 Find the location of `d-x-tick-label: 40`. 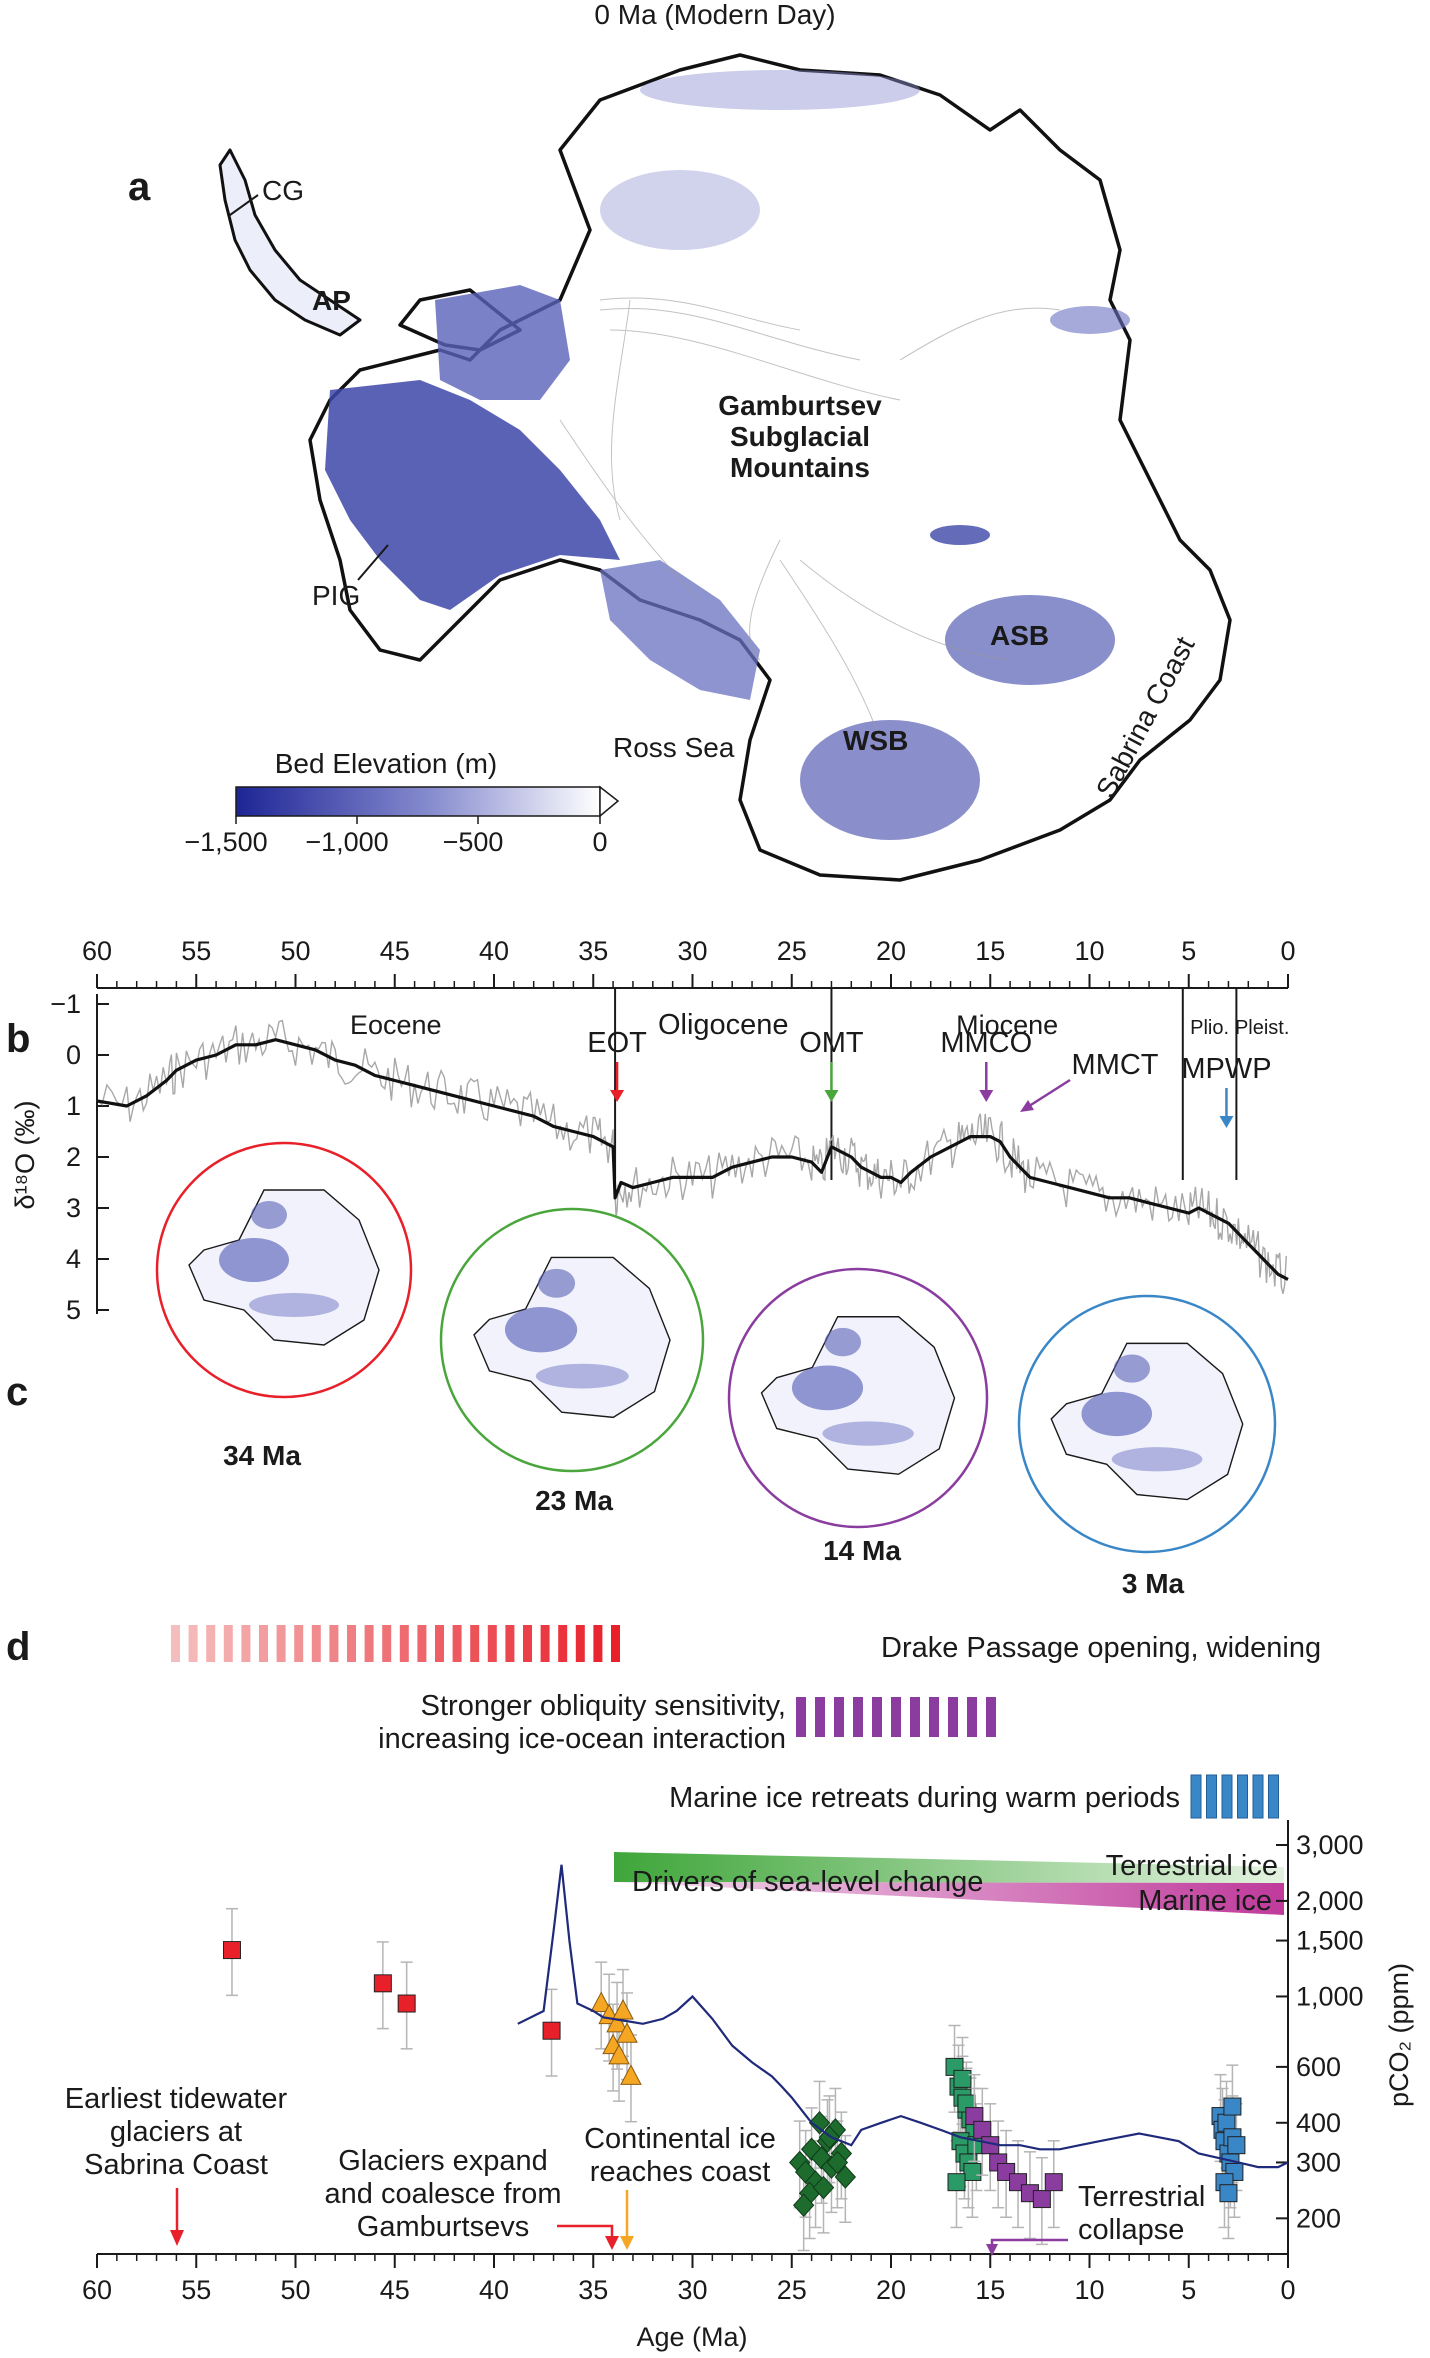

d-x-tick-label: 40 is located at coordinates (494, 2290).